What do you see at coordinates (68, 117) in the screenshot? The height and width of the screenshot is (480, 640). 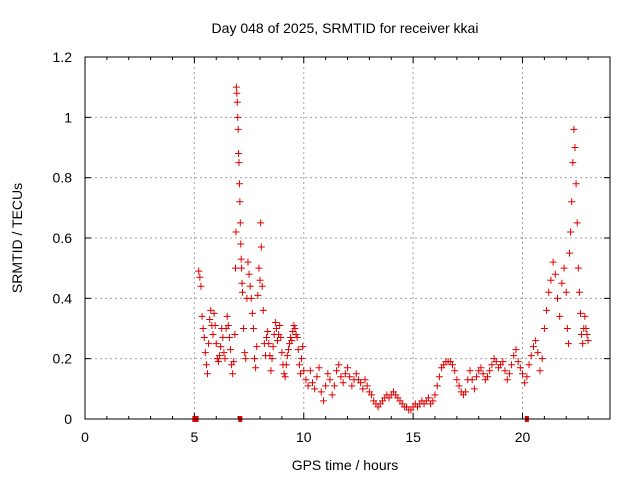 I see `y-tick-label: 1` at bounding box center [68, 117].